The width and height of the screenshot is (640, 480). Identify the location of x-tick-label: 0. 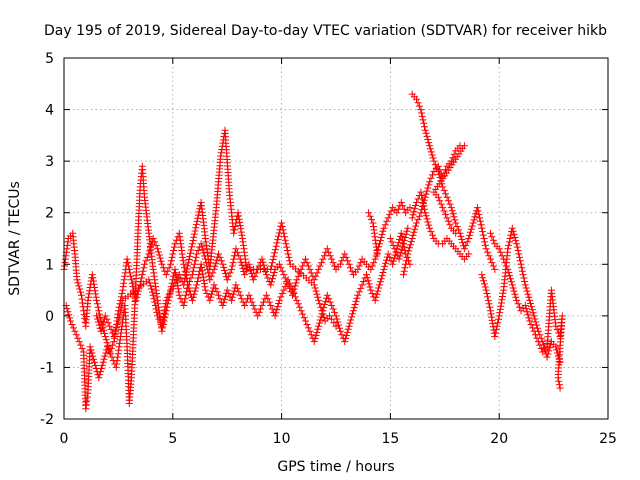
(64, 439).